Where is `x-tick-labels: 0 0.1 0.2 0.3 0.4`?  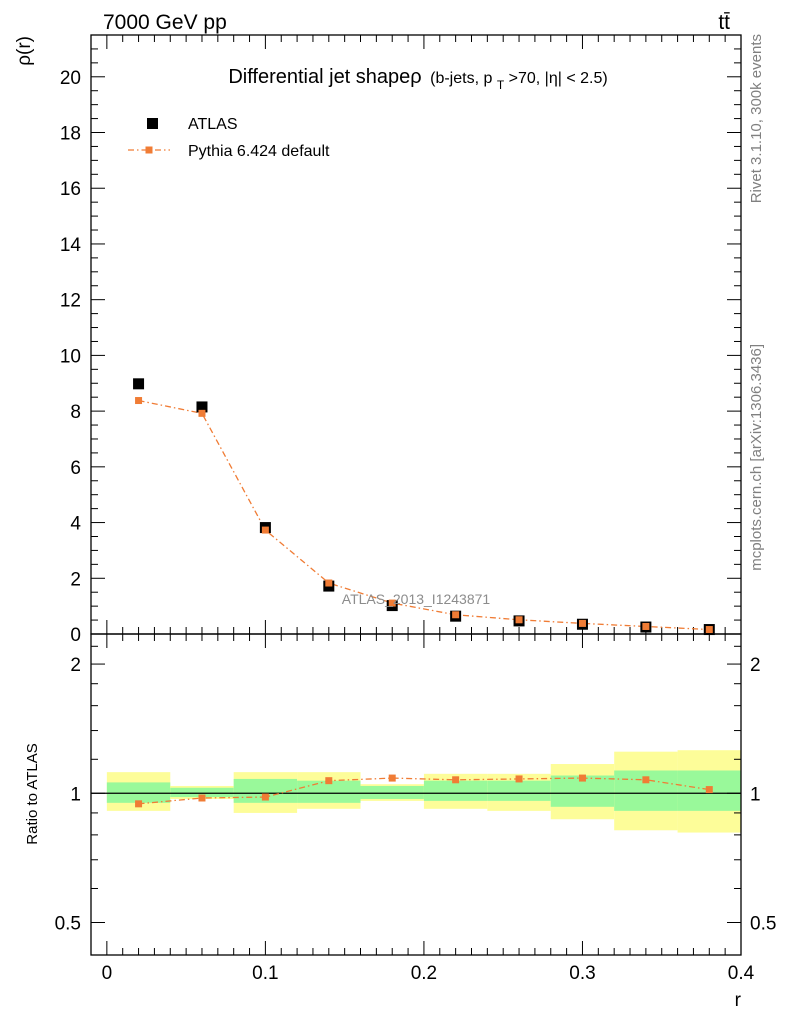 x-tick-labels: 0 0.1 0.2 0.3 0.4 is located at coordinates (428, 973).